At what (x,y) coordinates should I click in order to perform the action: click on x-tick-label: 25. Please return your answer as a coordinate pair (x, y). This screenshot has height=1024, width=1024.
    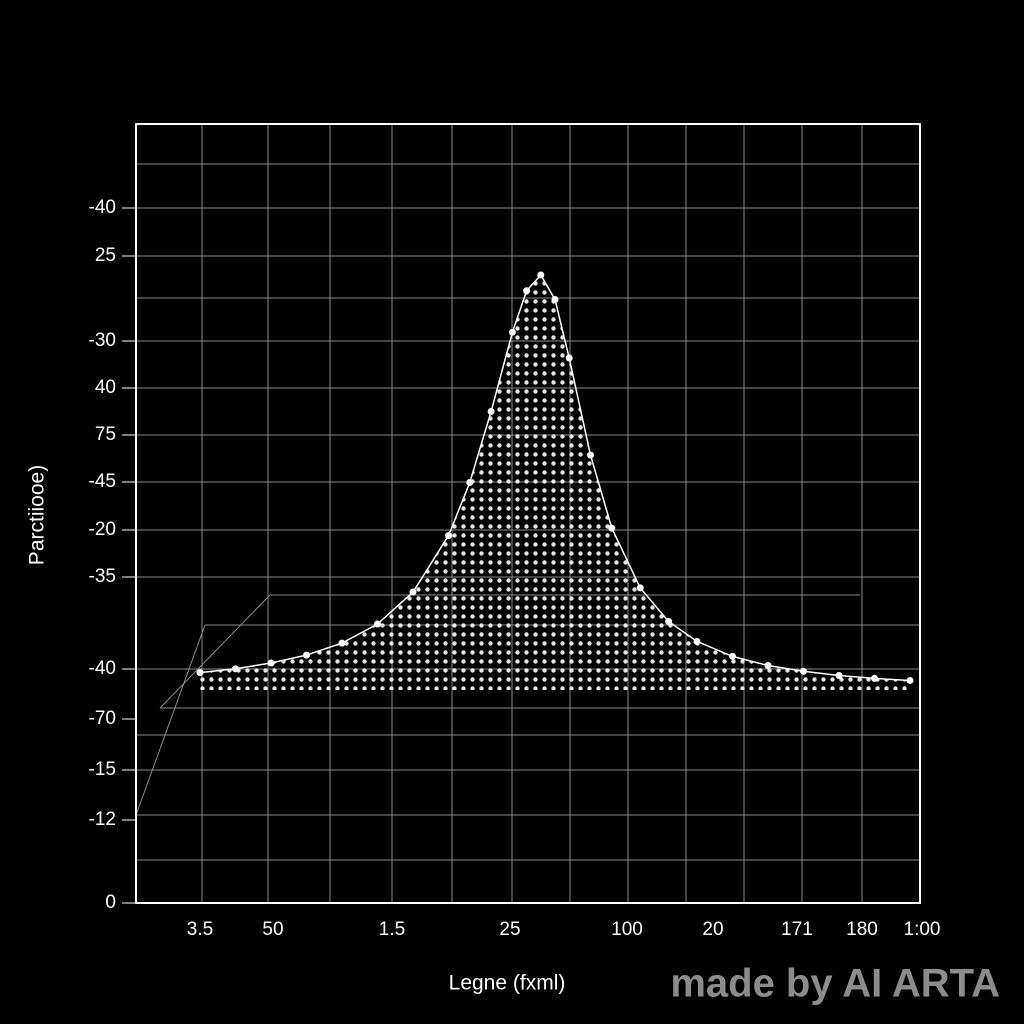
    Looking at the image, I should click on (509, 929).